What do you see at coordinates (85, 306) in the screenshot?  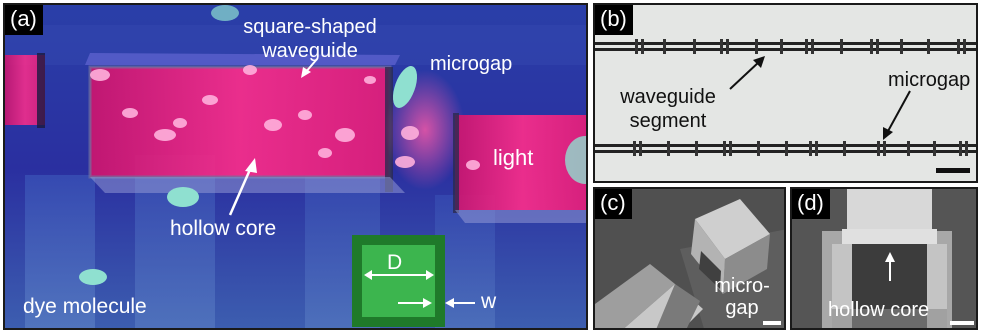 I see `dye-molecule-label: dye molecule` at bounding box center [85, 306].